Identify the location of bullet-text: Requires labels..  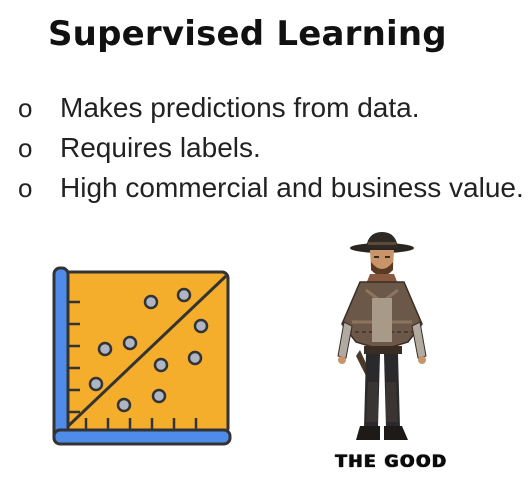
(160, 147).